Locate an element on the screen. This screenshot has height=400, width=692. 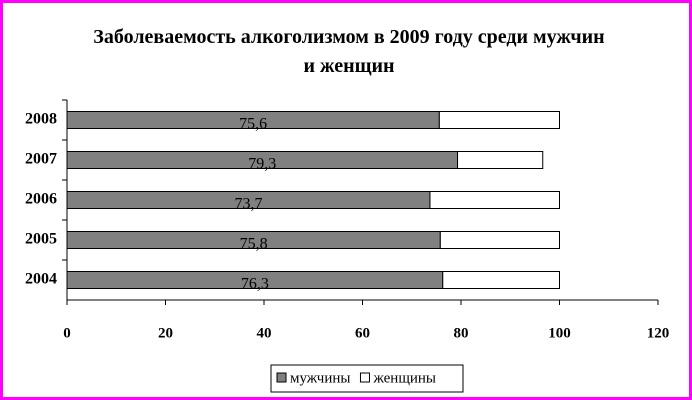
data-label: 79,3 is located at coordinates (262, 164).